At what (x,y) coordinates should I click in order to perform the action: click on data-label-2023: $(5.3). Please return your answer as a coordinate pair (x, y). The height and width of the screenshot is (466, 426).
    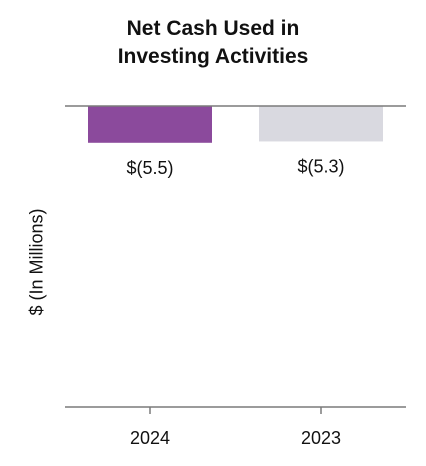
    Looking at the image, I should click on (320, 166).